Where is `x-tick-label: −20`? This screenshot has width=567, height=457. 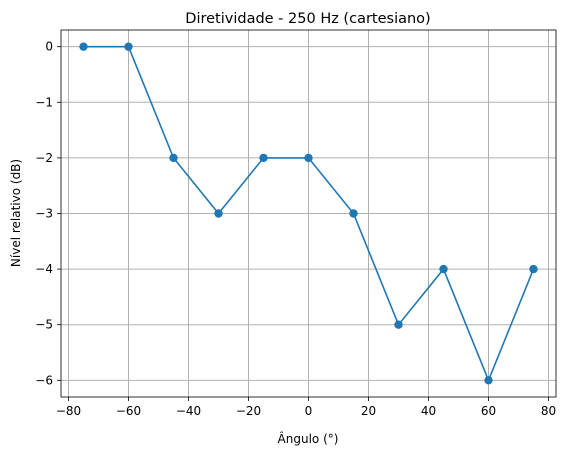 x-tick-label: −20 is located at coordinates (248, 411).